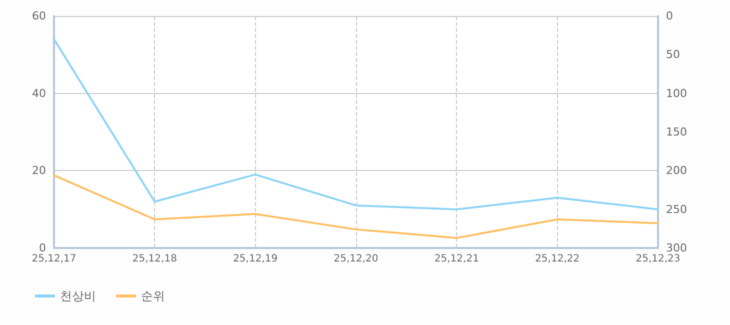 The height and width of the screenshot is (325, 730). I want to click on x-tick-label: 25,12,19, so click(255, 259).